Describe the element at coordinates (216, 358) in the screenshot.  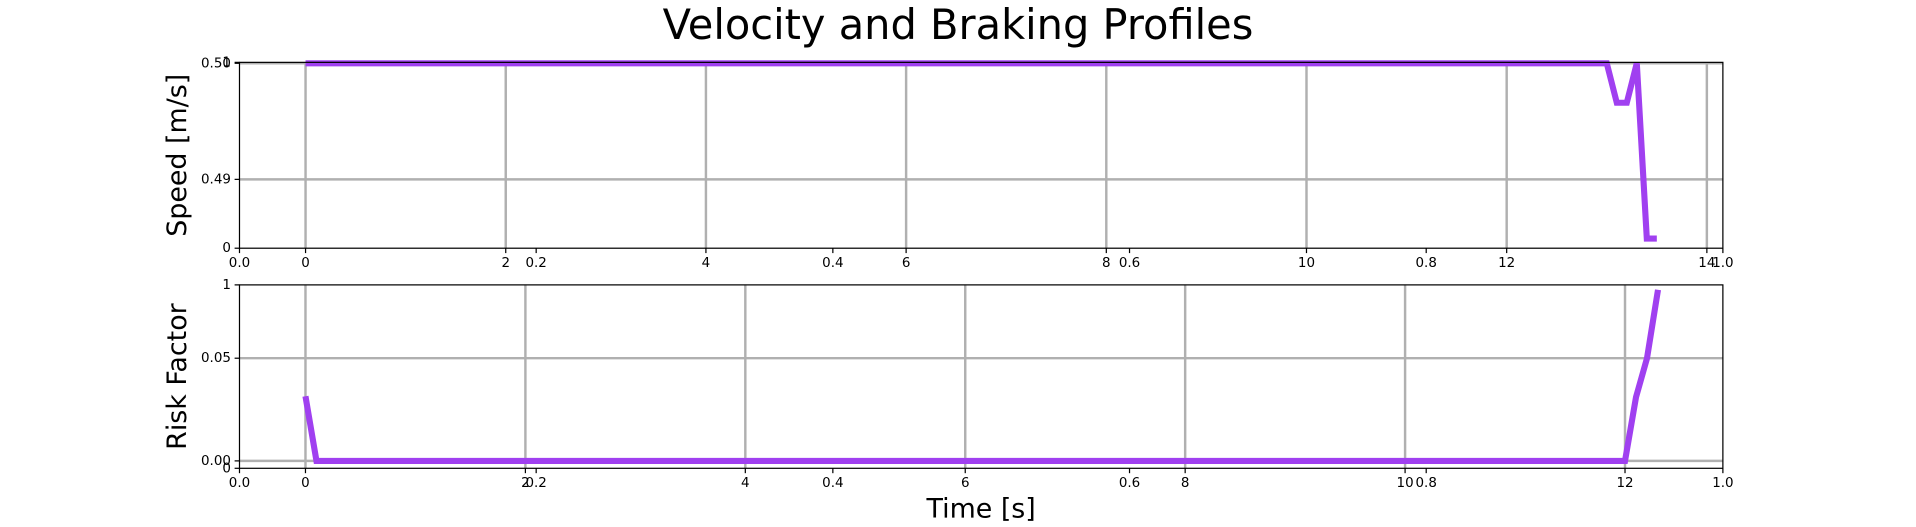
I see `y-tick-label: 0.05` at that location.